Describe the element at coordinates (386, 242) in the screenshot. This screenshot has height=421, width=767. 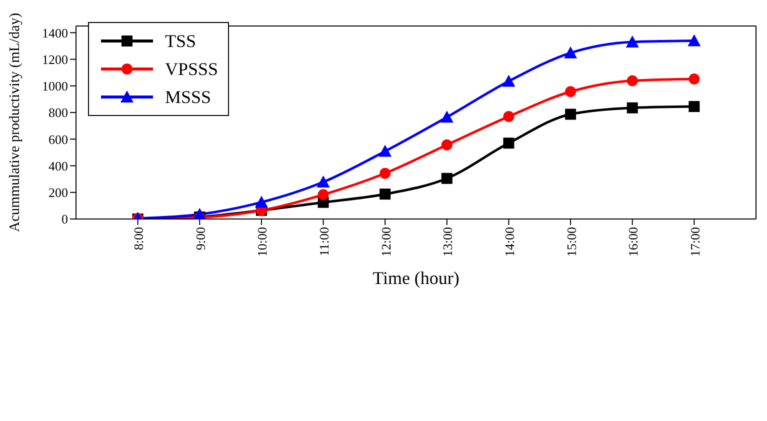
I see `x-tick-label: 12:00` at that location.